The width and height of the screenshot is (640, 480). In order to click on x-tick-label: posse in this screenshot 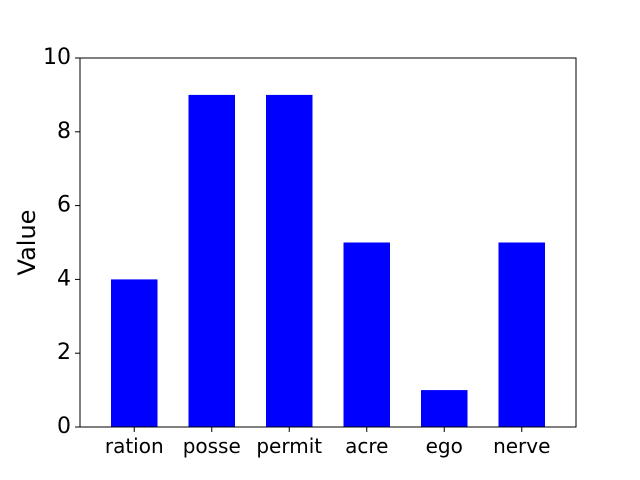, I will do `click(212, 446)`.